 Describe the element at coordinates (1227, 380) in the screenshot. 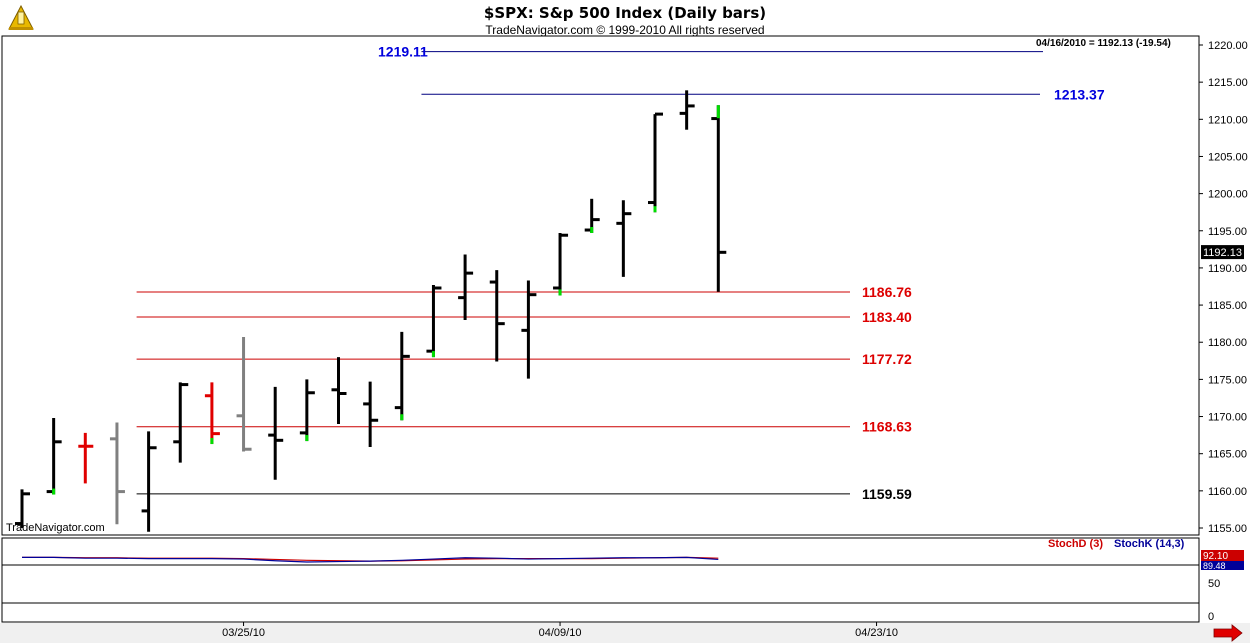

I see `y-tick-label: 1175.00` at that location.